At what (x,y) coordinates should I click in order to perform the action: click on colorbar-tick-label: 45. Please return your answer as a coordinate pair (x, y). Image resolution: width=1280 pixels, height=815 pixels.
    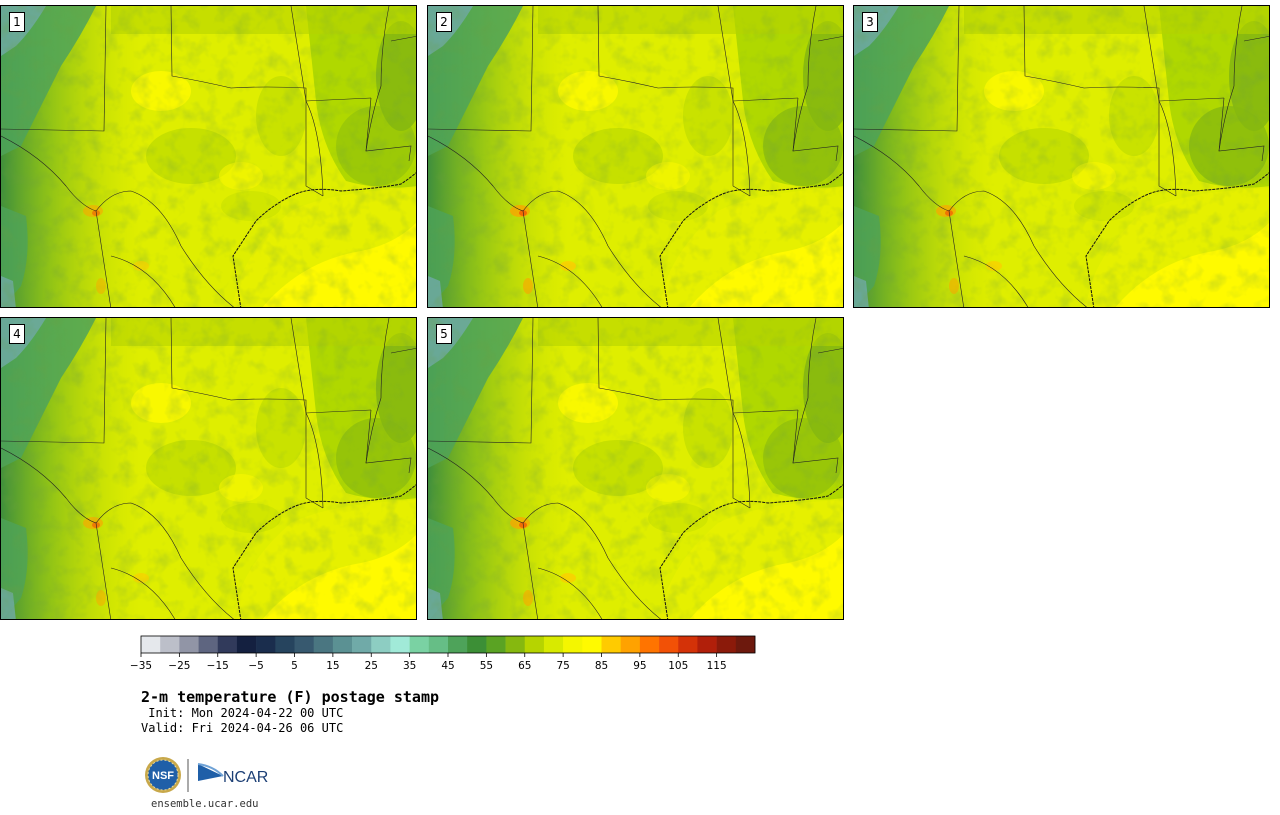
    Looking at the image, I should click on (447, 666).